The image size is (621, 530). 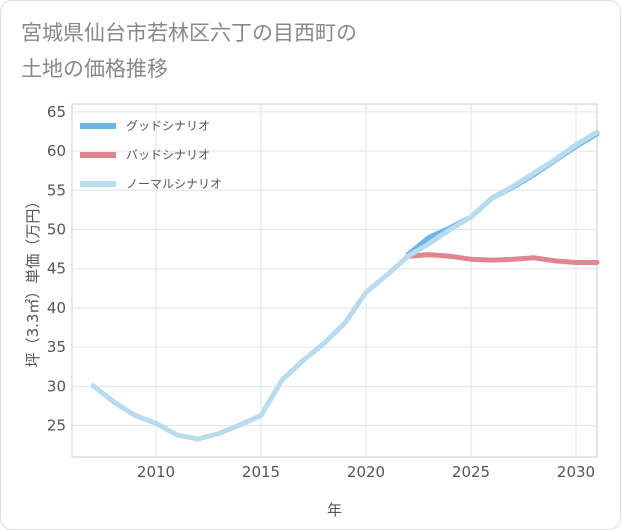 I want to click on y-tick-label: 30, so click(x=56, y=386).